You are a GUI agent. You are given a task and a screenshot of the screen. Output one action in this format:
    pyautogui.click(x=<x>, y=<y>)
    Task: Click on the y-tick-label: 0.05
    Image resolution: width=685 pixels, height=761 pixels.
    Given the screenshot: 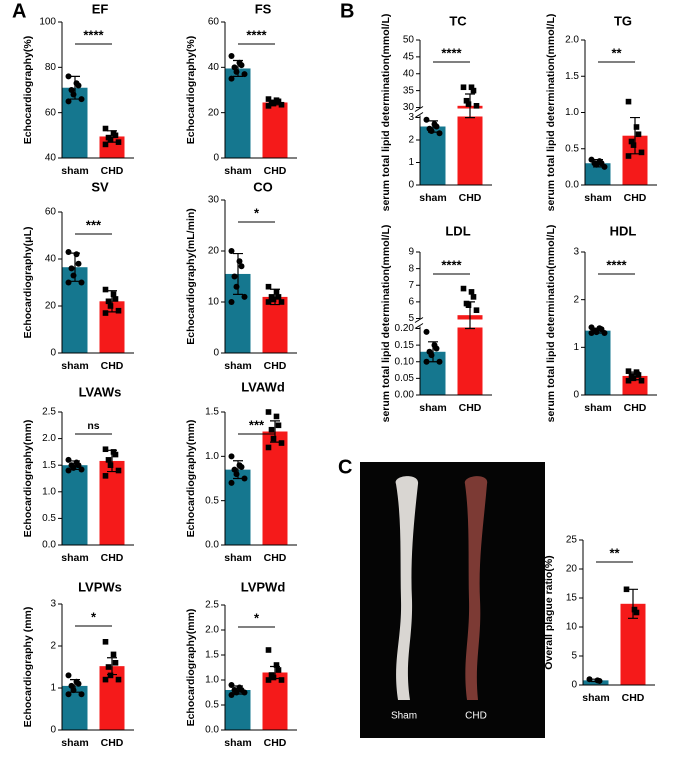 What is the action you would take?
    pyautogui.click(x=405, y=378)
    